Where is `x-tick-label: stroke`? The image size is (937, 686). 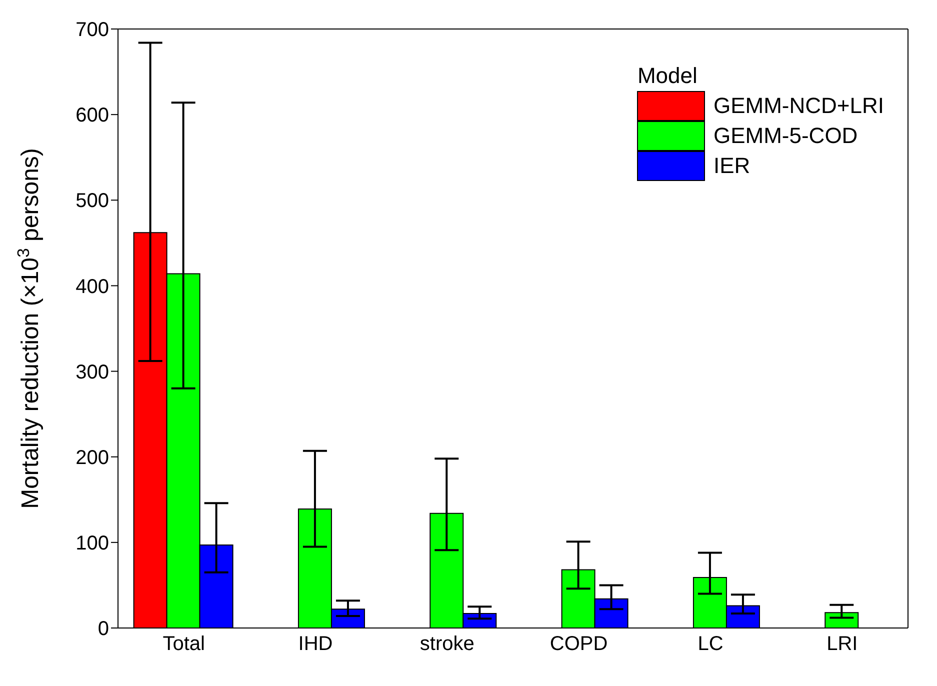
x-tick-label: stroke is located at coordinates (447, 644).